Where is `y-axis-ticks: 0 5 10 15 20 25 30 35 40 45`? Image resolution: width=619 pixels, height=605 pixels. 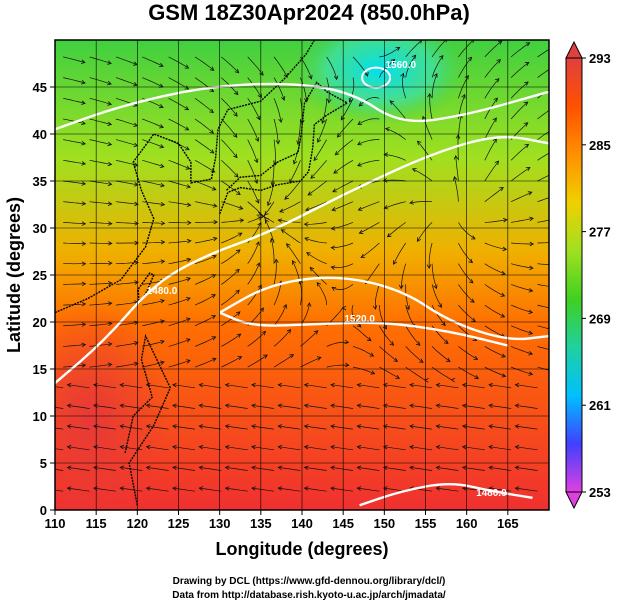 y-axis-ticks: 0 5 10 15 20 25 30 35 40 45 is located at coordinates (44, 299).